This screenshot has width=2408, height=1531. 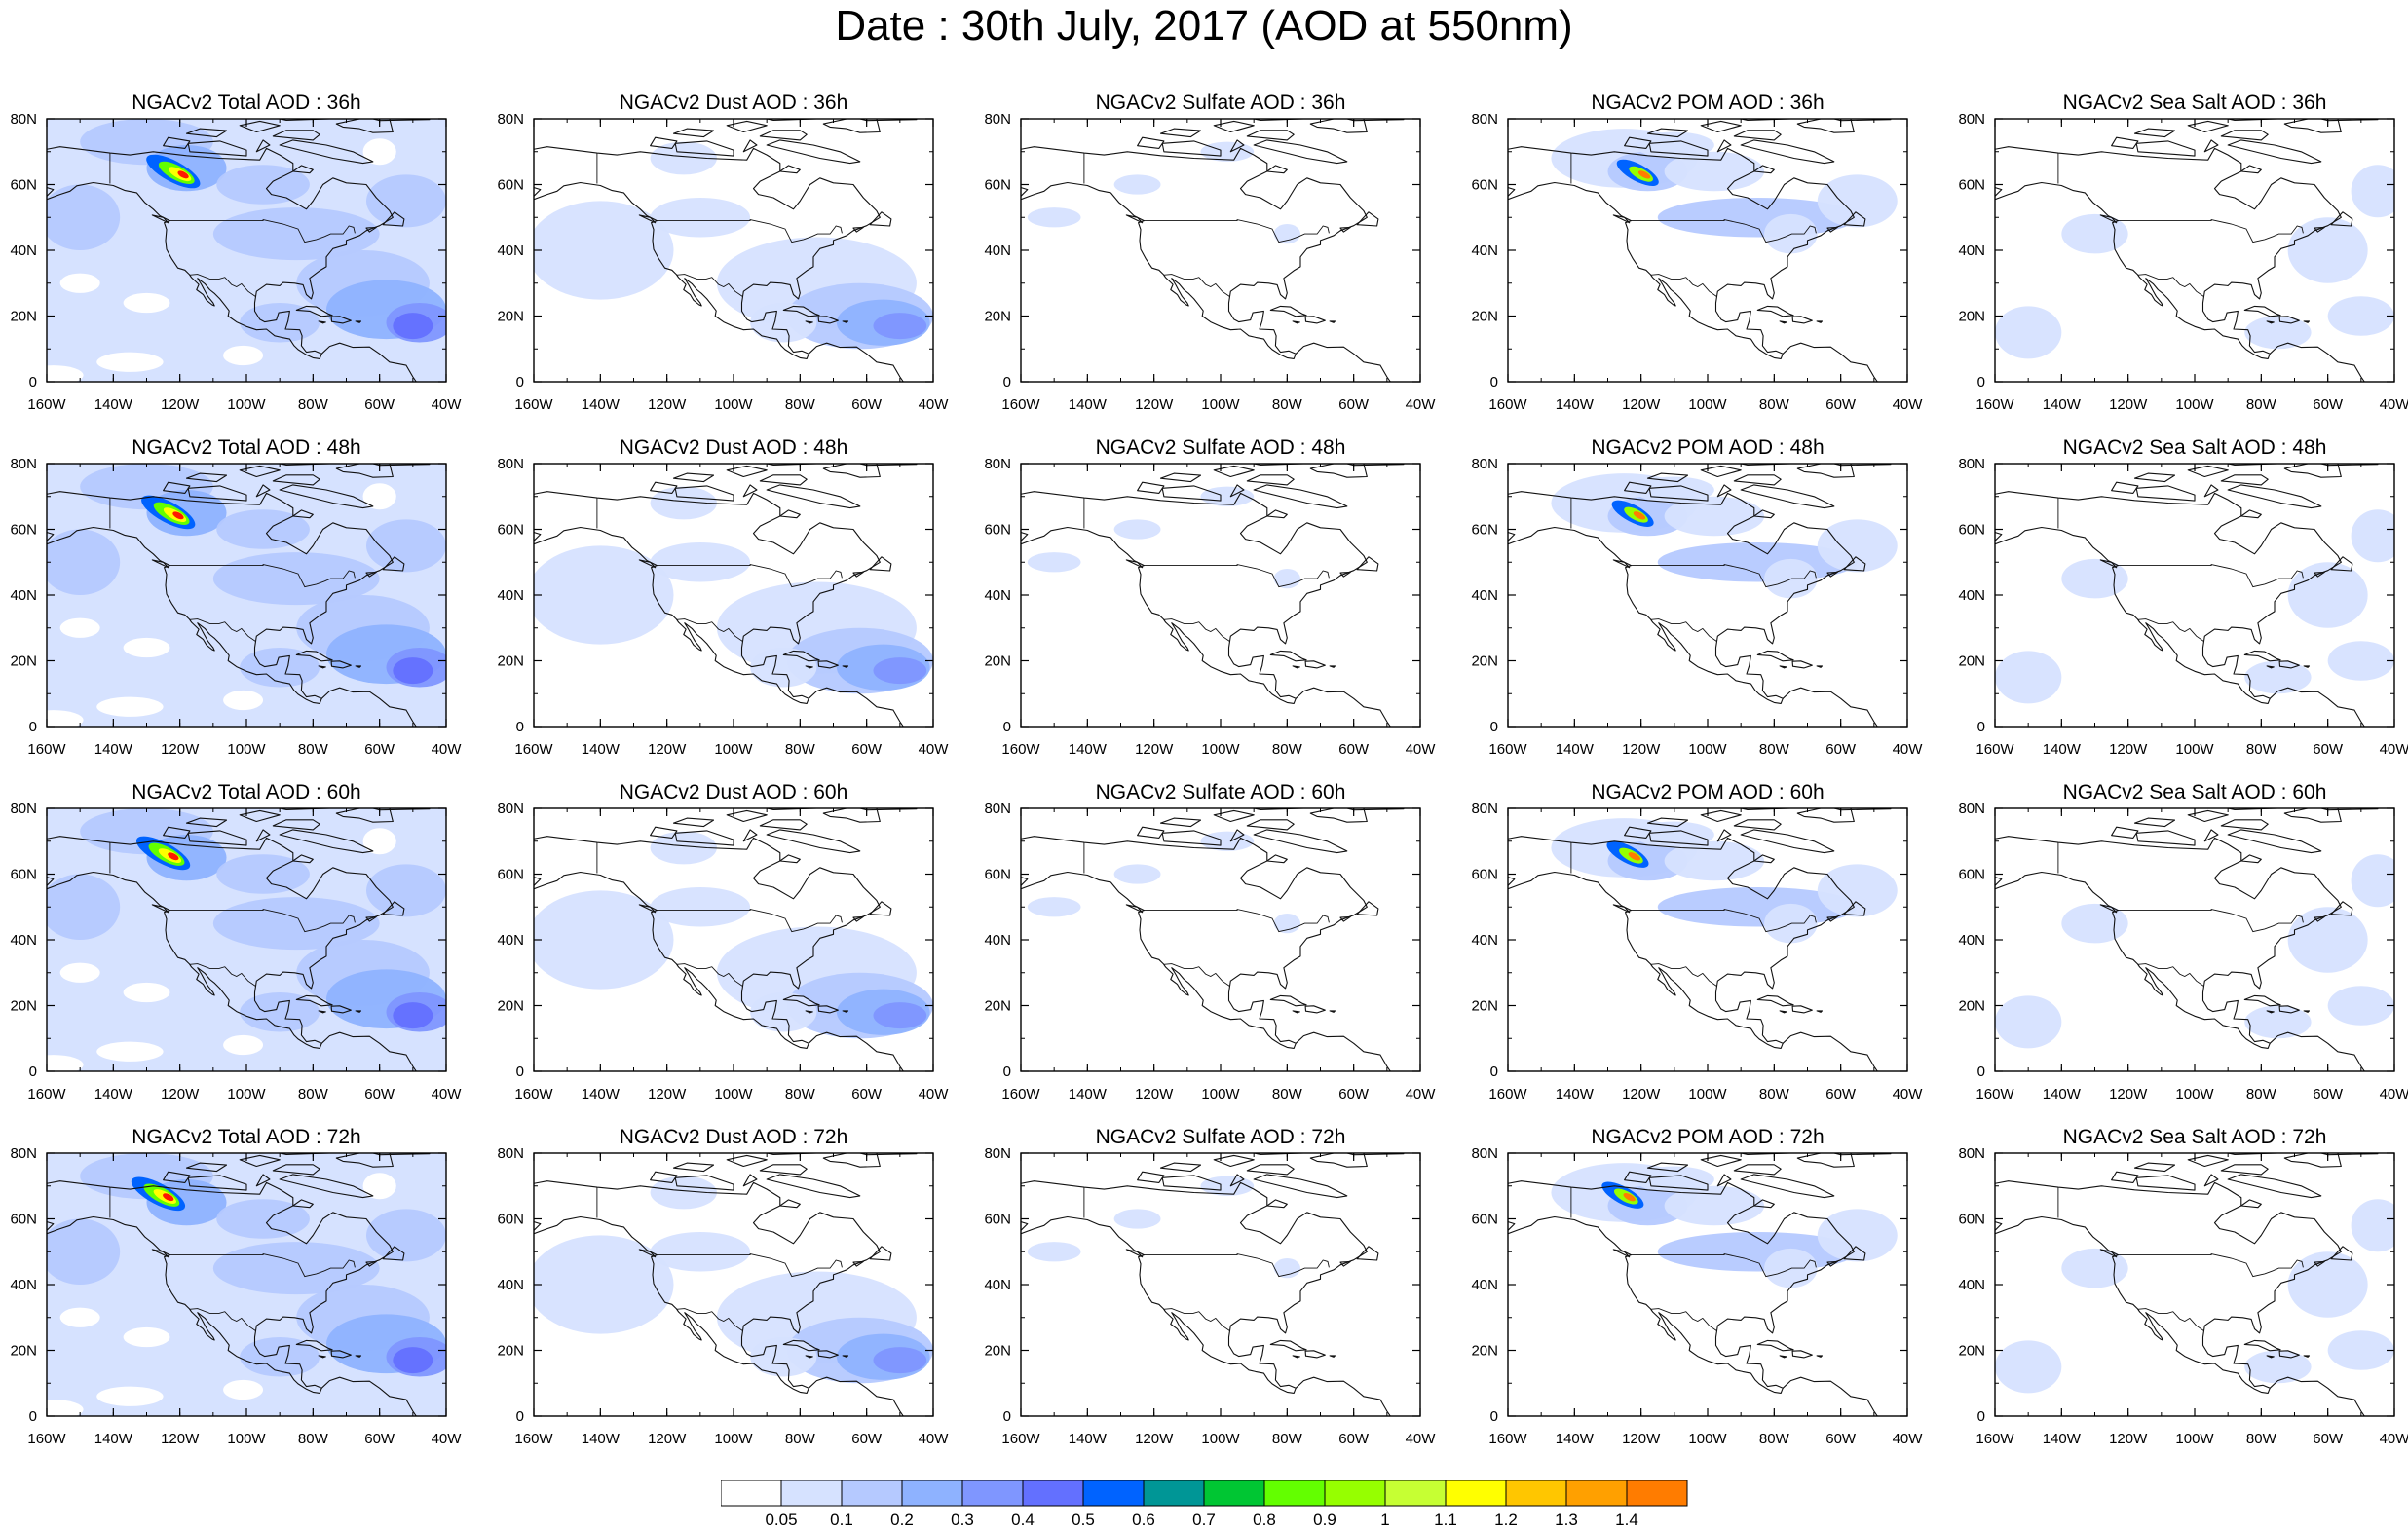 What do you see at coordinates (1506, 1520) in the screenshot?
I see `colorbar-label: 1.2` at bounding box center [1506, 1520].